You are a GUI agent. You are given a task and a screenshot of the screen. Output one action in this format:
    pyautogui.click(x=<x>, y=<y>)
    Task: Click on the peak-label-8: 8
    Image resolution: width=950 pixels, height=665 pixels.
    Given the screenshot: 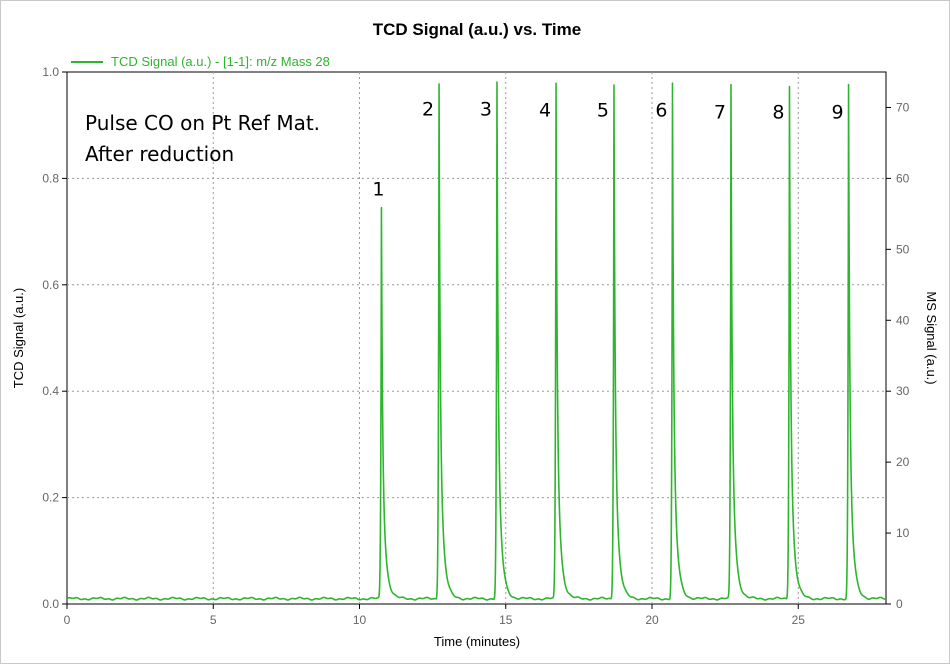 What is the action you would take?
    pyautogui.click(x=778, y=112)
    